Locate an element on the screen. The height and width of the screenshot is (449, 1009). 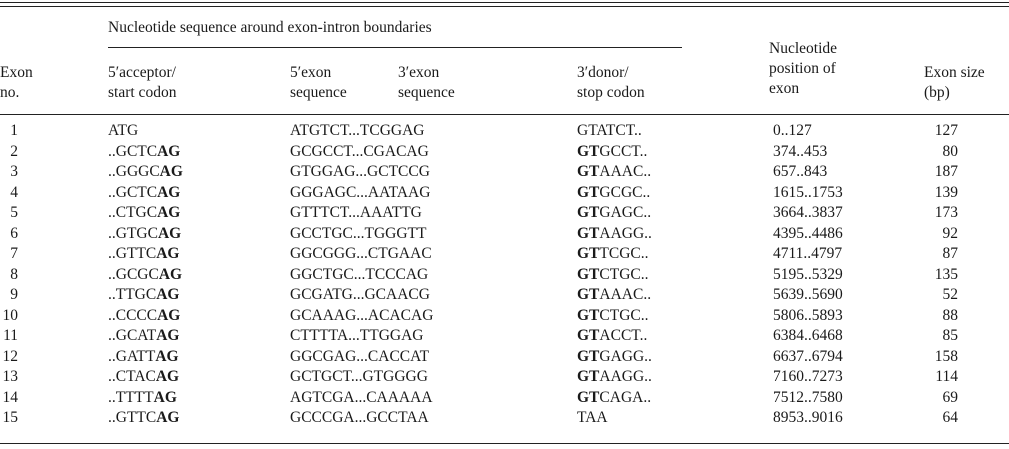
donor-sequence: GTCAGA.. is located at coordinates (614, 397).